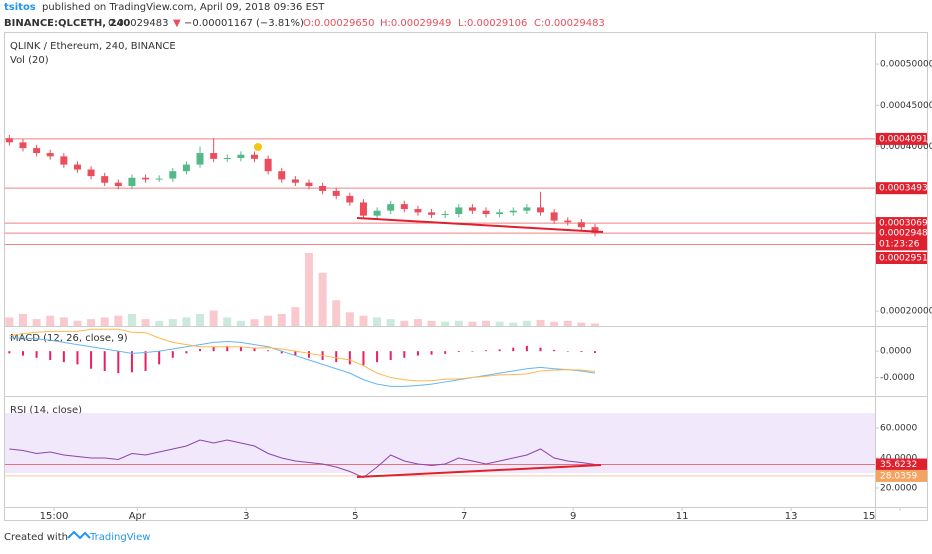 The image size is (932, 554). Describe the element at coordinates (905, 259) in the screenshot. I see `price-label: 0.00029511` at that location.